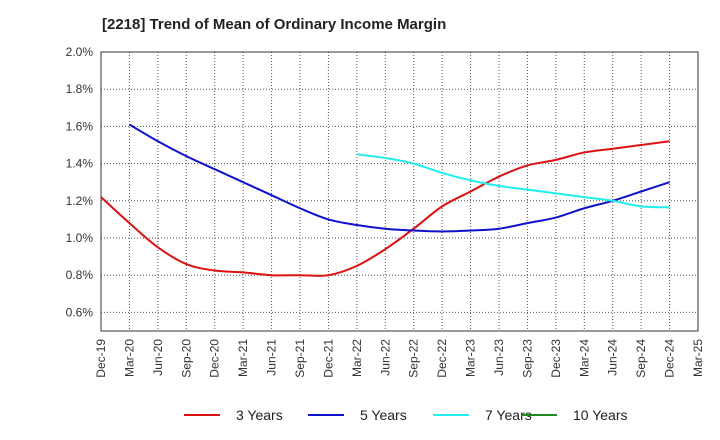  I want to click on series-line-7-years, so click(513, 181).